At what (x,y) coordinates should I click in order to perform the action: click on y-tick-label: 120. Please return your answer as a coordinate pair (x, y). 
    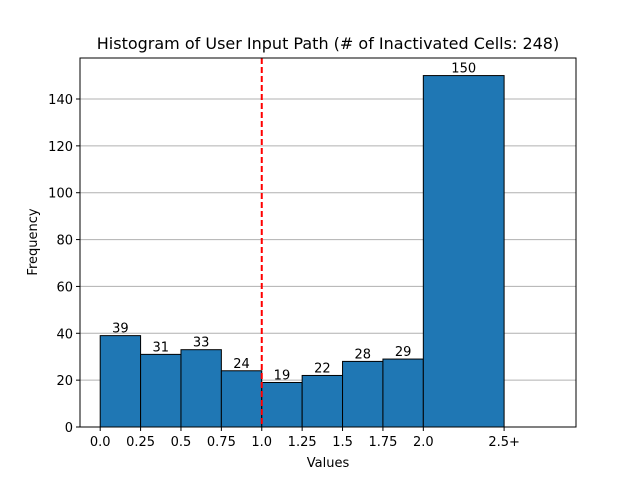
    Looking at the image, I should click on (60, 147).